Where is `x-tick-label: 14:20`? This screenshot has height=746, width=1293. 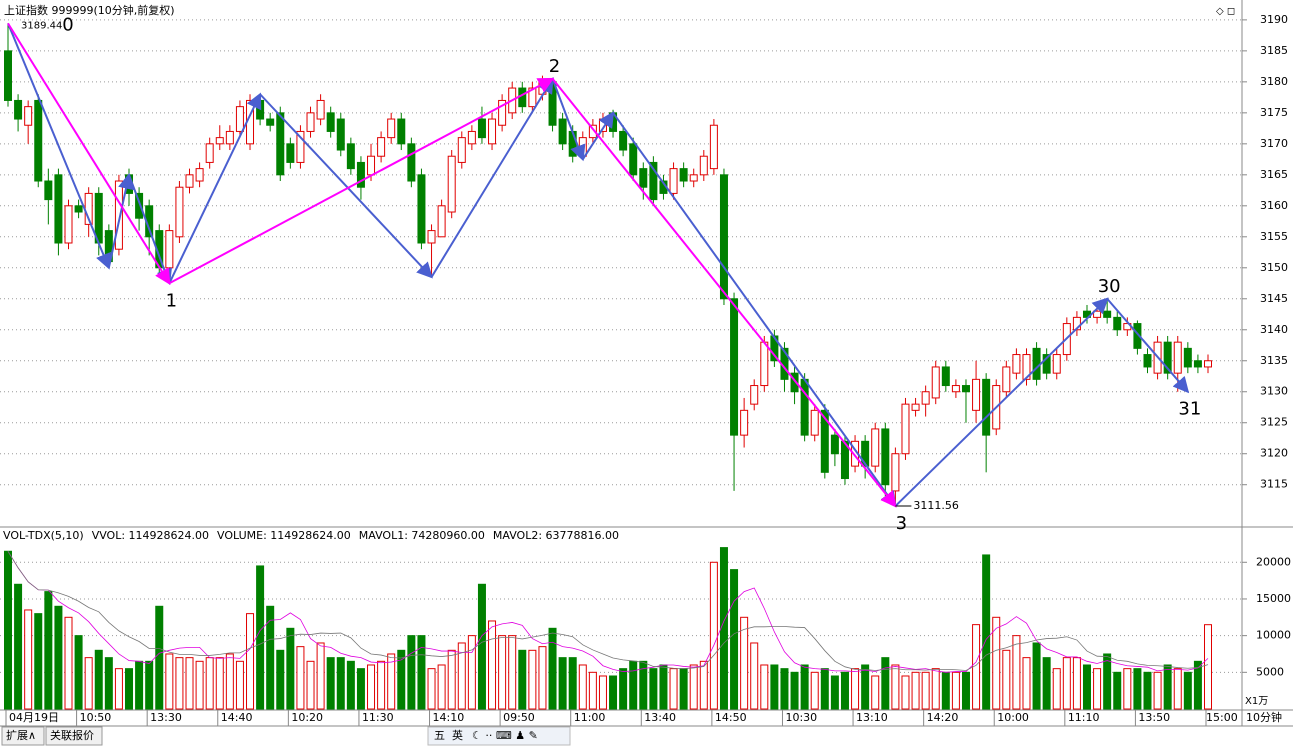 x-tick-label: 14:20 is located at coordinates (943, 717).